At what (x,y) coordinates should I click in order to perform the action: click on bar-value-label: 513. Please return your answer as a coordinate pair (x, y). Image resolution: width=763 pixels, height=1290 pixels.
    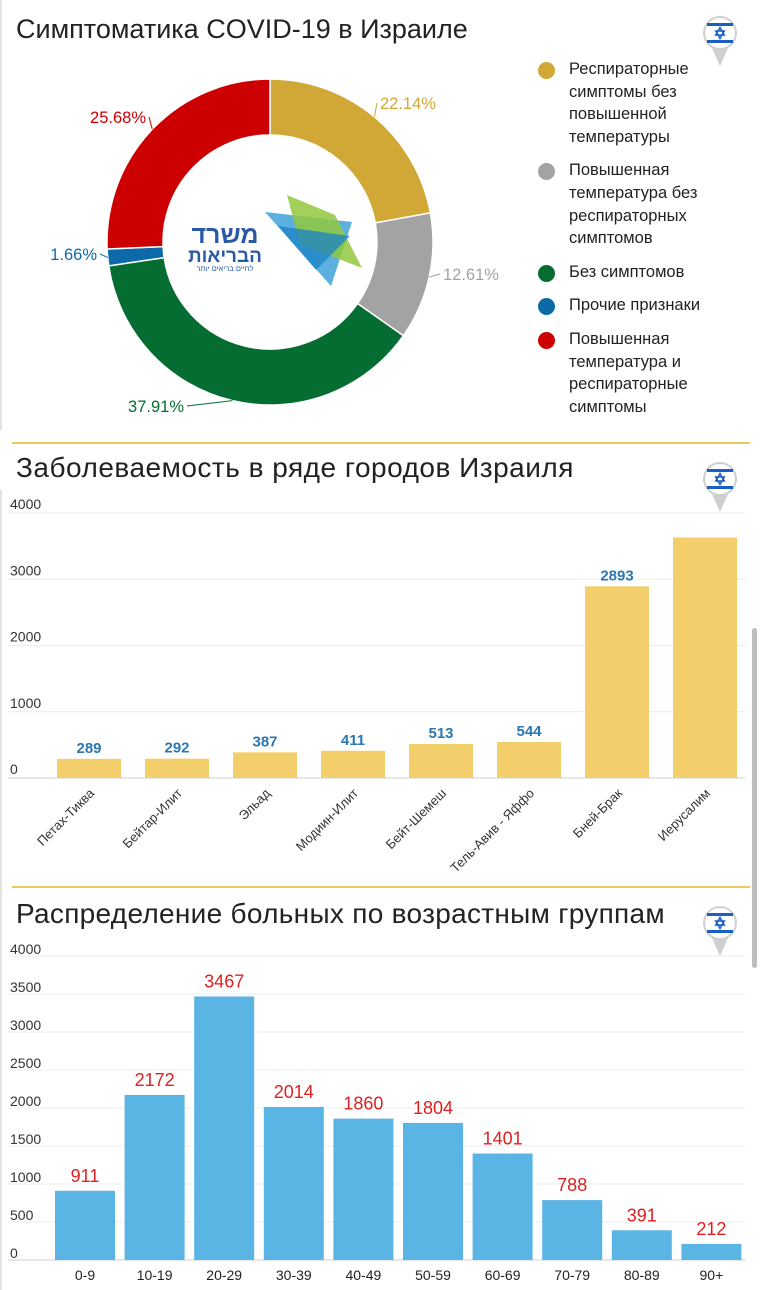
    Looking at the image, I should click on (440, 733).